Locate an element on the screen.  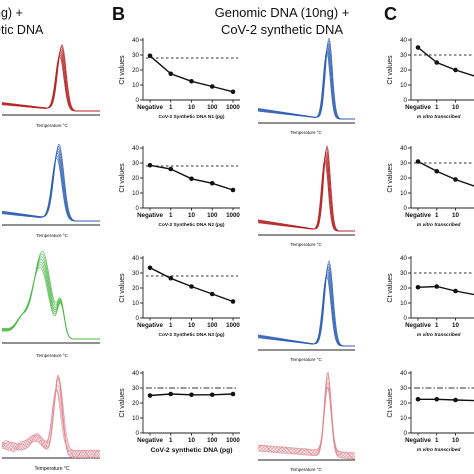
melt-curves-b2 is located at coordinates (306, 188).